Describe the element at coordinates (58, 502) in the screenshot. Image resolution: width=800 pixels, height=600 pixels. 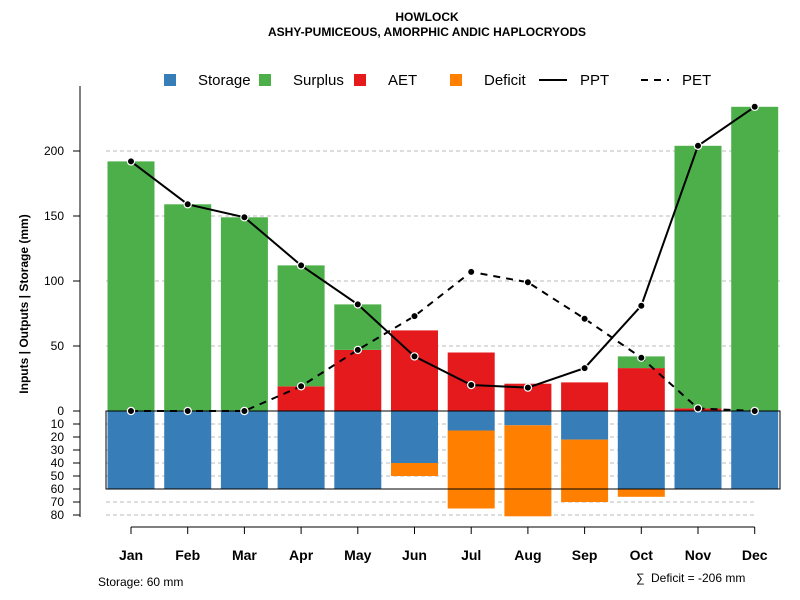
I see `y-tick-label: 70` at that location.